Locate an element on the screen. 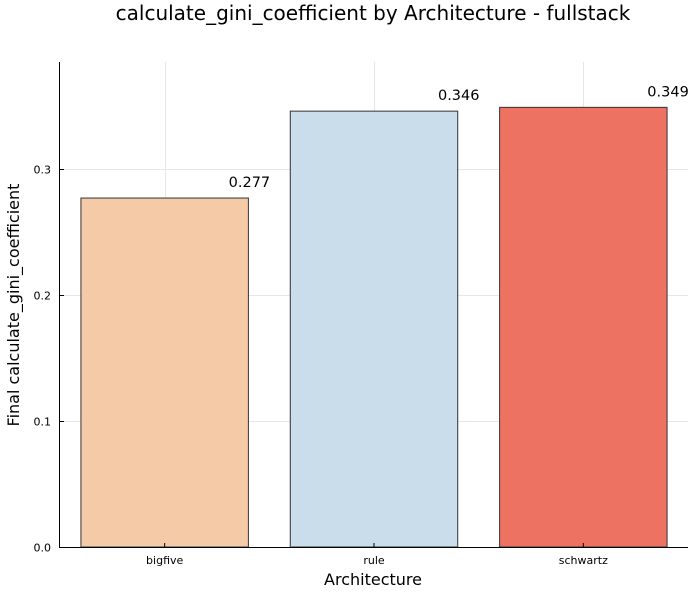 The height and width of the screenshot is (600, 700). y-tick-label: 0.0 is located at coordinates (43, 548).